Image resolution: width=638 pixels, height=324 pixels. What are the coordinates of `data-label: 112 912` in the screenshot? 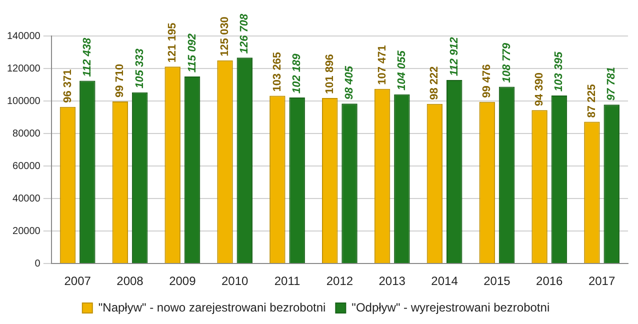 It's located at (454, 56).